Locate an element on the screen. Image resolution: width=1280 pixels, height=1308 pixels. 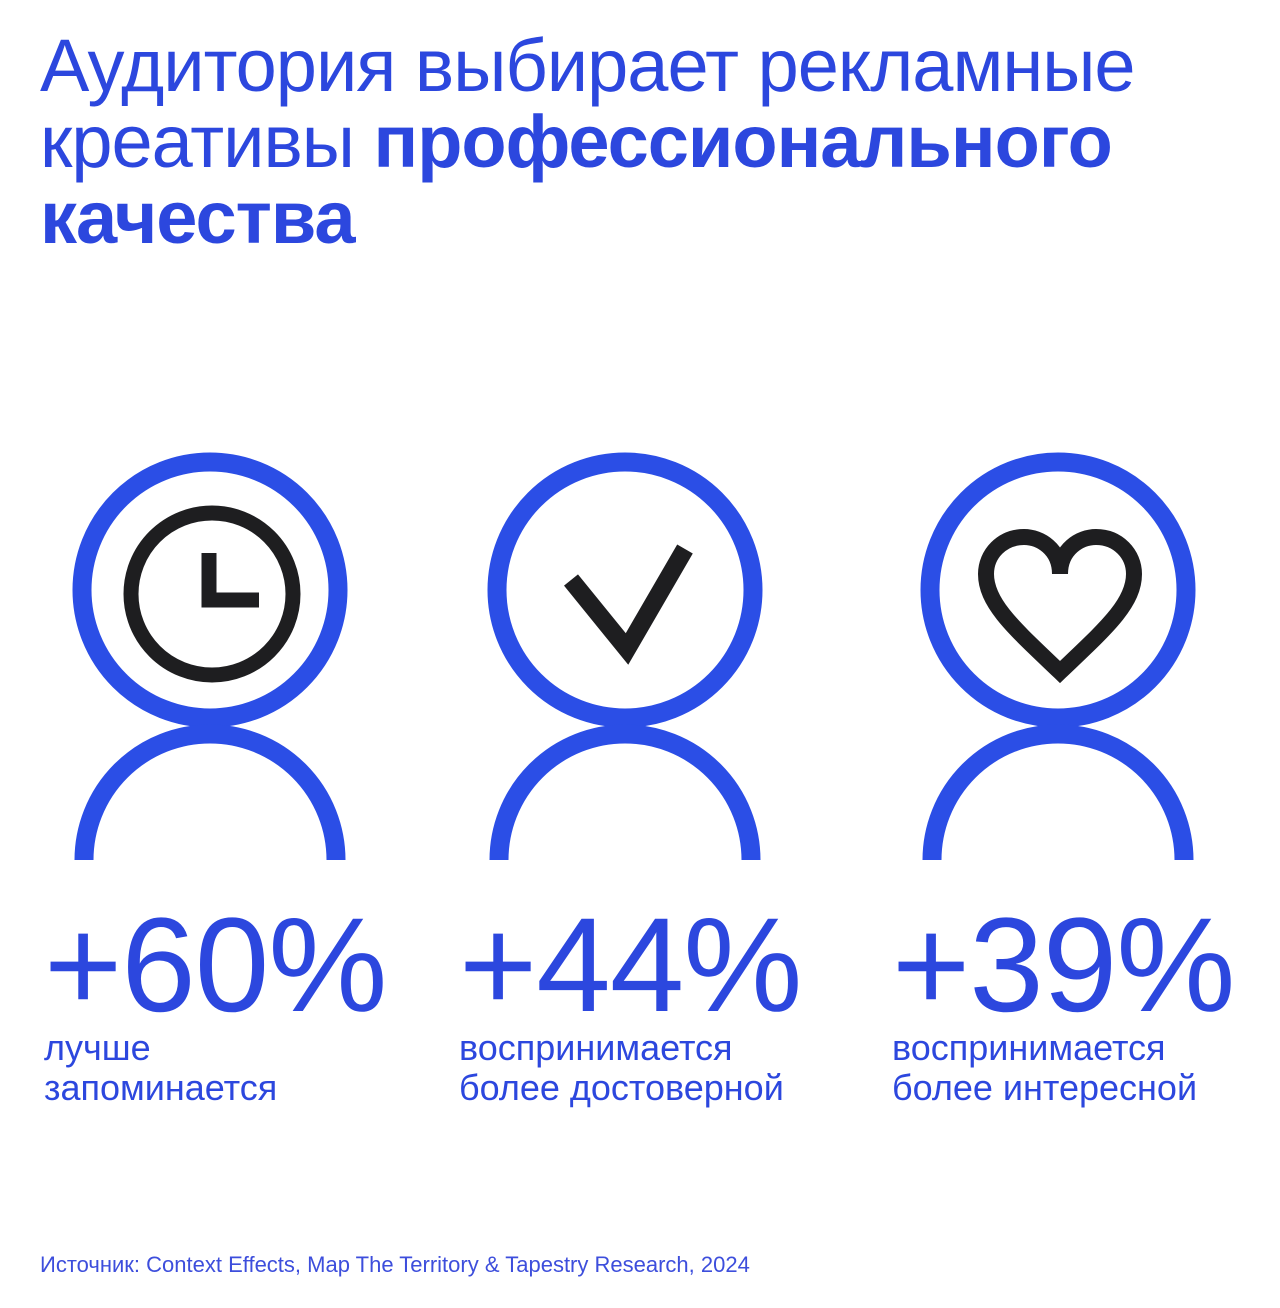
stat-value: +60% is located at coordinates (215, 965).